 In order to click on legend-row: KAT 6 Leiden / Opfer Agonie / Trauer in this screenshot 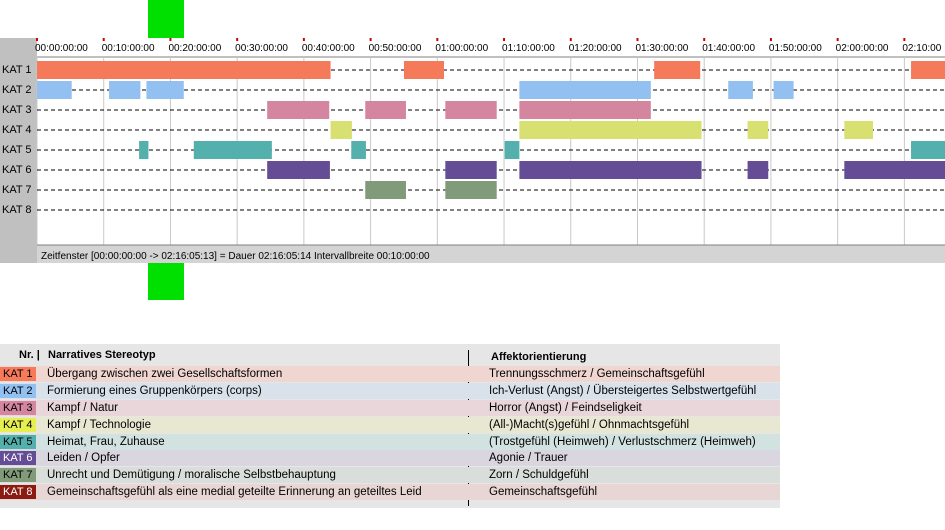, I will do `click(390, 458)`.